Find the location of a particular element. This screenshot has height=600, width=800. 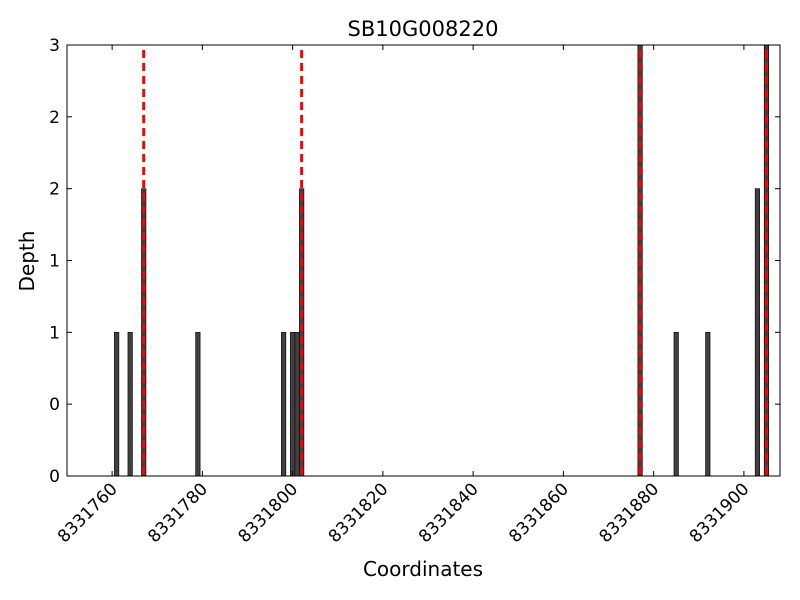

x-tick-label: 8331900 is located at coordinates (720, 513).